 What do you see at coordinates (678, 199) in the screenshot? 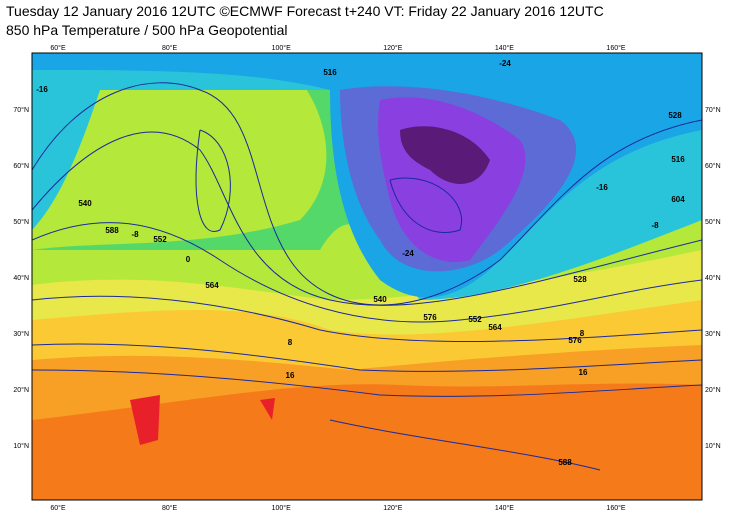
I see `contour-label: 604` at bounding box center [678, 199].